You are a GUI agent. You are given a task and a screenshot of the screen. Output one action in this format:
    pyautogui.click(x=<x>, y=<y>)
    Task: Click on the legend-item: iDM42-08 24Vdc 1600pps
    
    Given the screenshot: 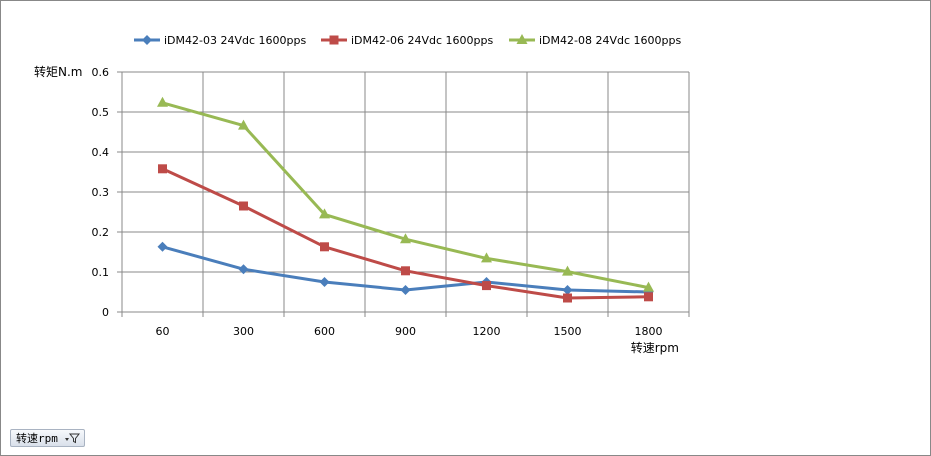 What is the action you would take?
    pyautogui.click(x=595, y=40)
    